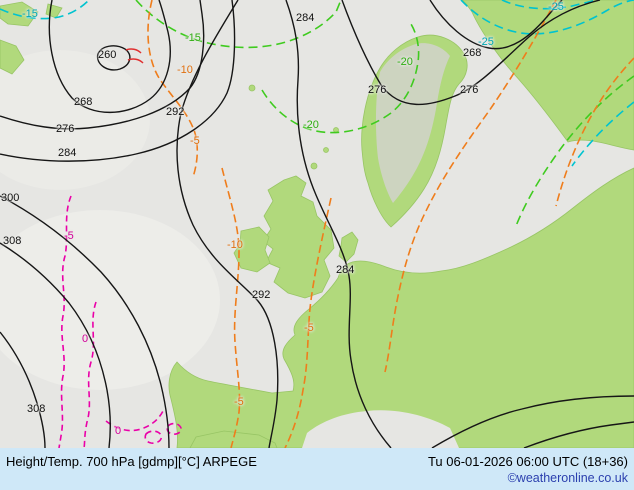  I want to click on norway-mountains, so click(412, 123).